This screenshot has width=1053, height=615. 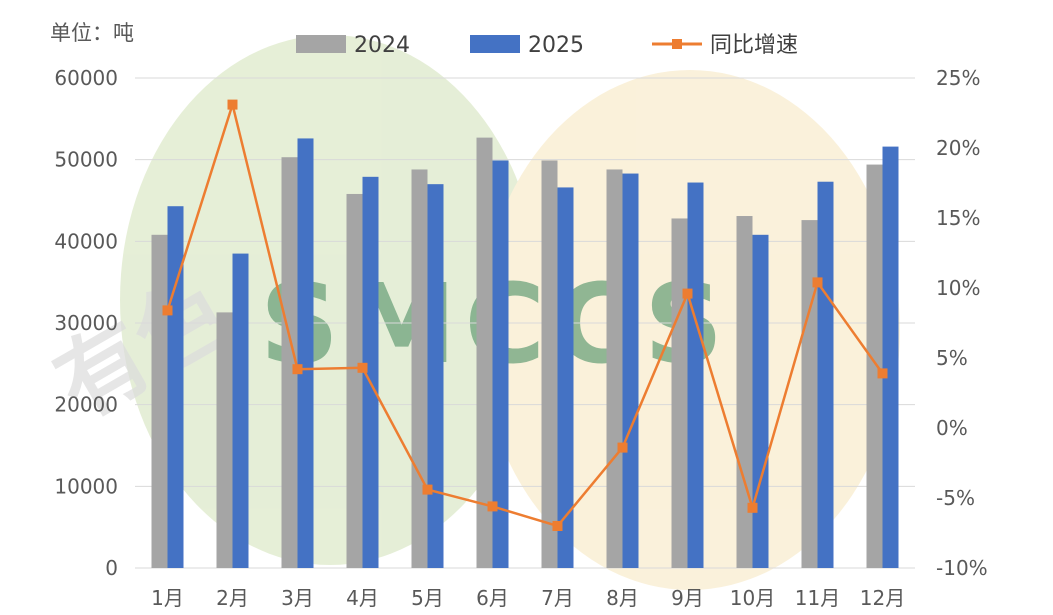 I want to click on y-right-tick-label: 5%, so click(x=952, y=358).